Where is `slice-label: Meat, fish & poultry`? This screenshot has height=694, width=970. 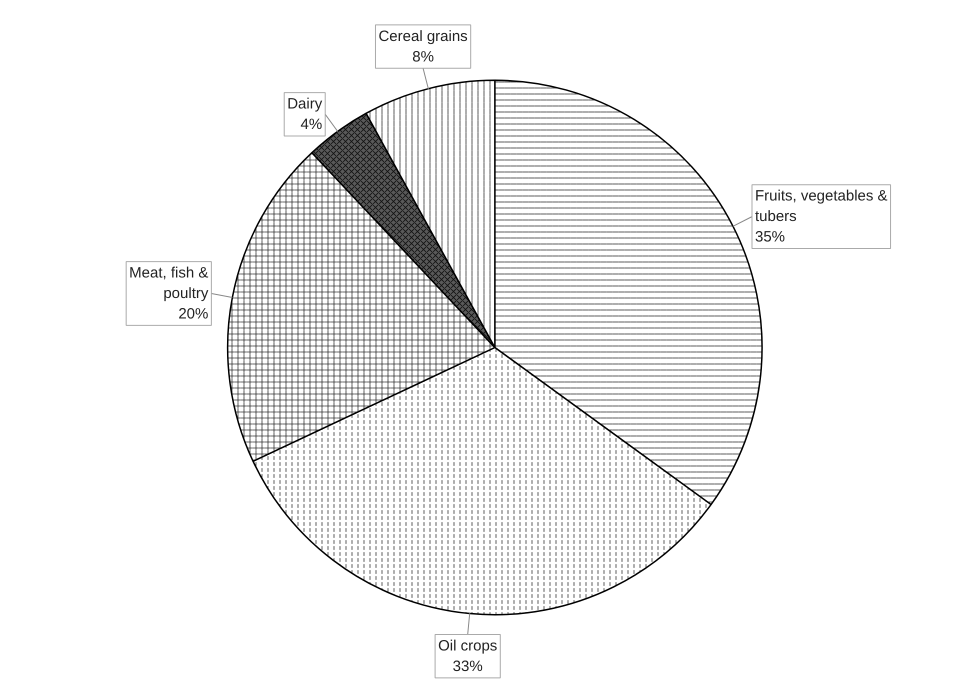
slice-label: Meat, fish & poultry is located at coordinates (169, 283).